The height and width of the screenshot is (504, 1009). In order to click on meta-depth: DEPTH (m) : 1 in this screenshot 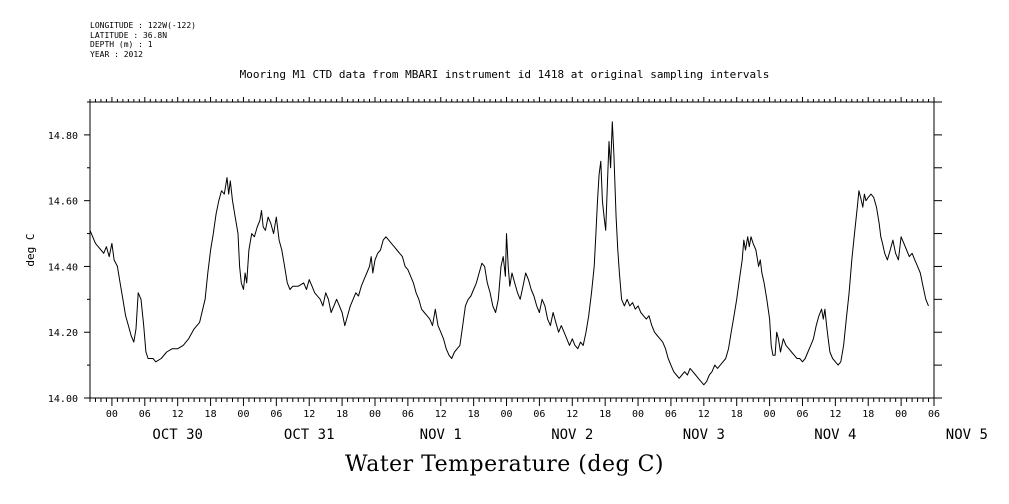, I will do `click(121, 44)`.